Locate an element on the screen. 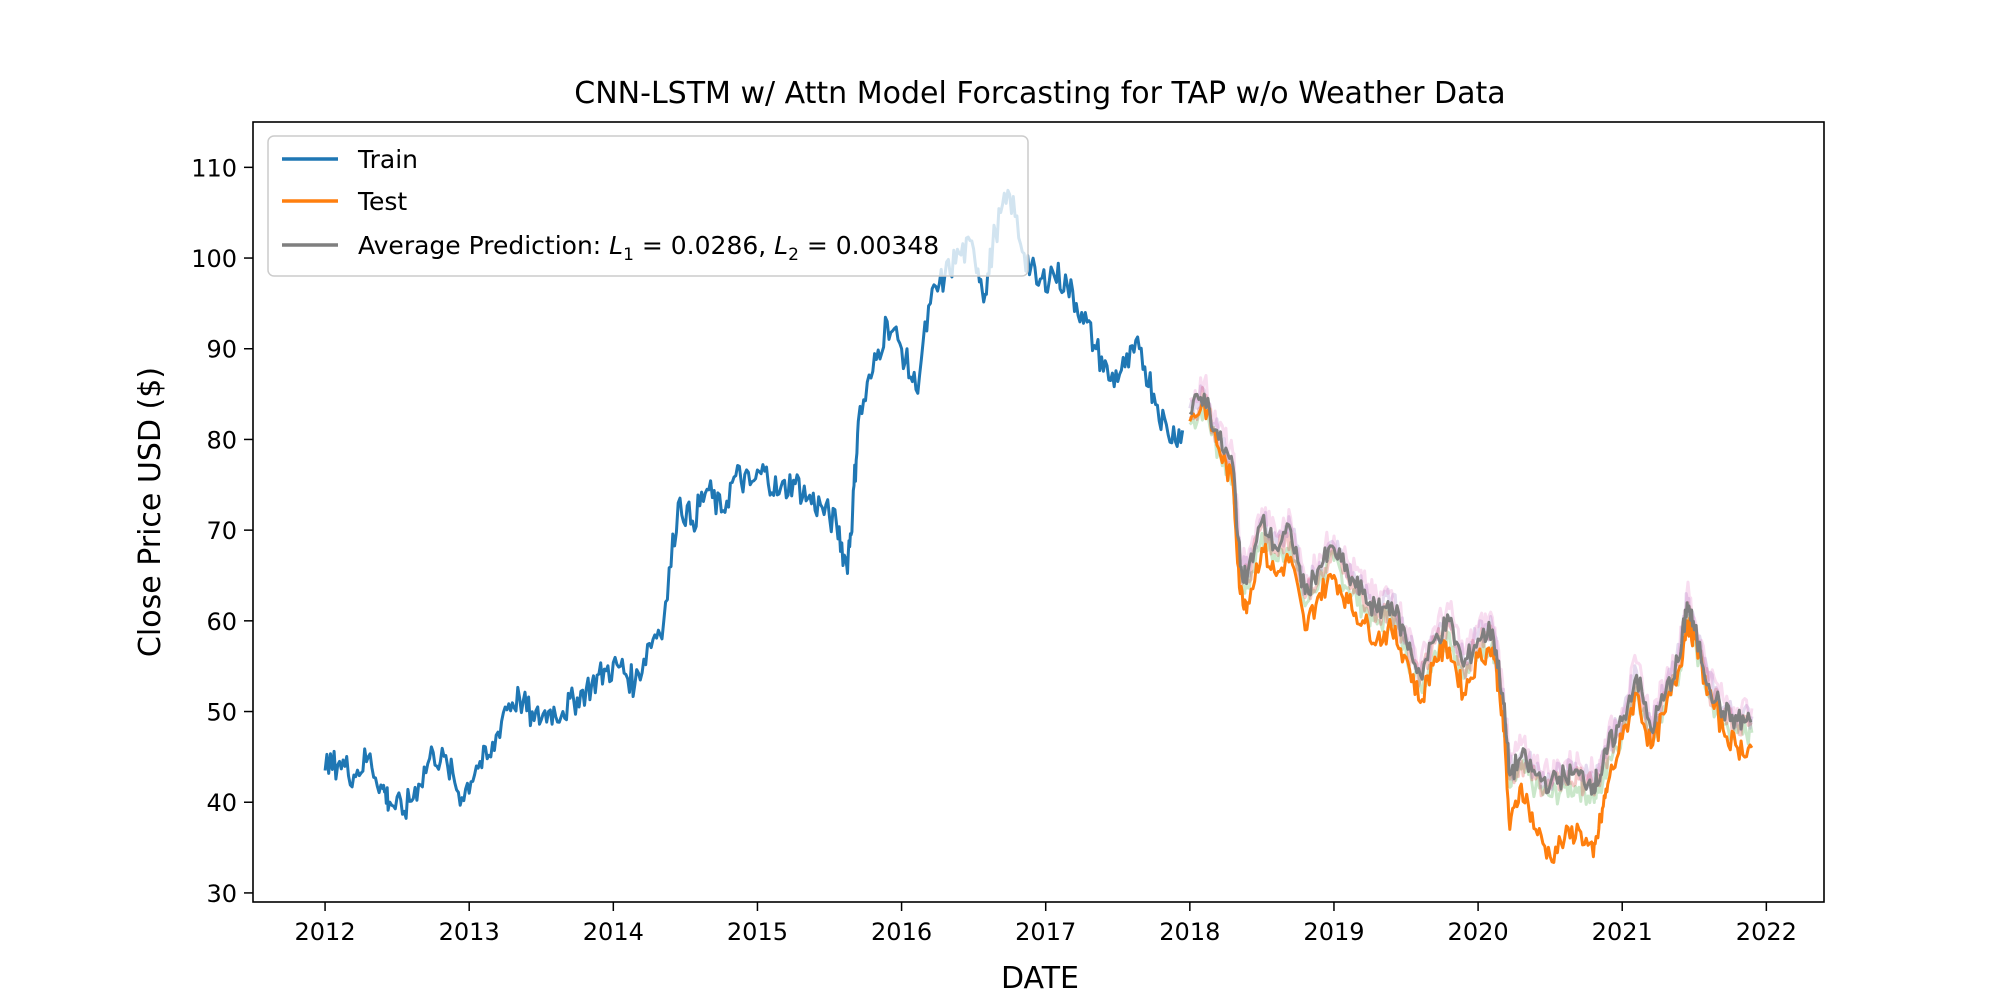 This screenshot has width=2000, height=1000. y-tick-label: 80 is located at coordinates (221, 440).